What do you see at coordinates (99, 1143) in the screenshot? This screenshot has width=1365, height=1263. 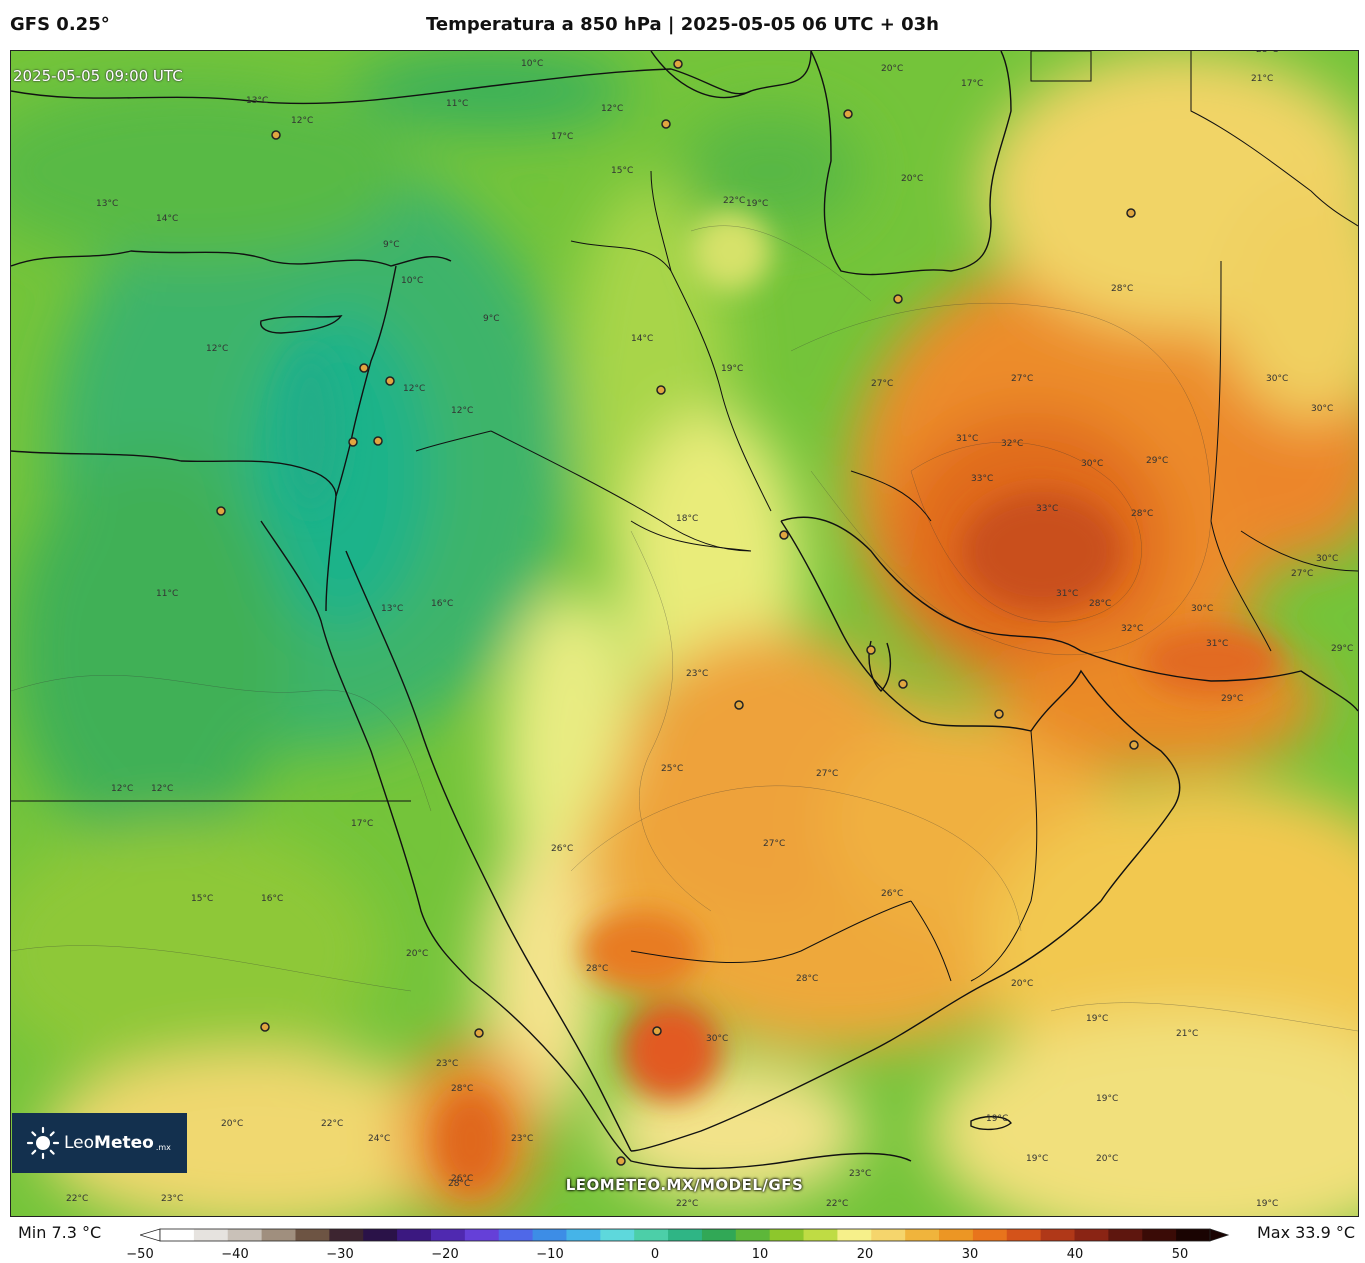 I see `leometeo-logo: LeoMeteo .mx` at bounding box center [99, 1143].